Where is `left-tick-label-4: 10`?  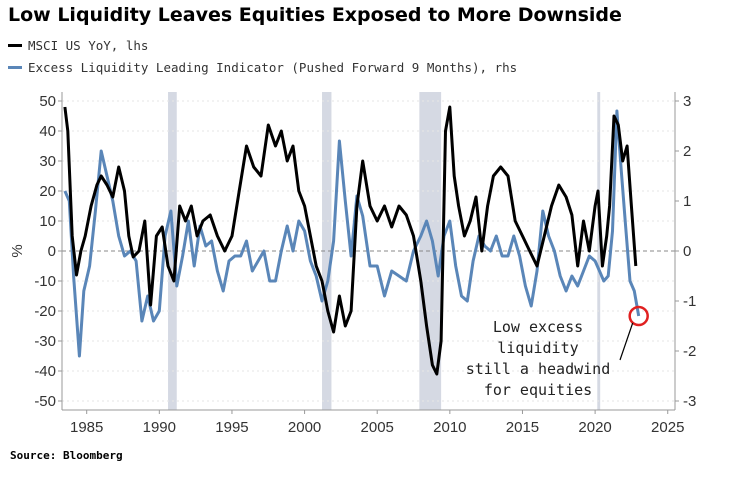
left-tick-label-4: 10 is located at coordinates (47, 221).